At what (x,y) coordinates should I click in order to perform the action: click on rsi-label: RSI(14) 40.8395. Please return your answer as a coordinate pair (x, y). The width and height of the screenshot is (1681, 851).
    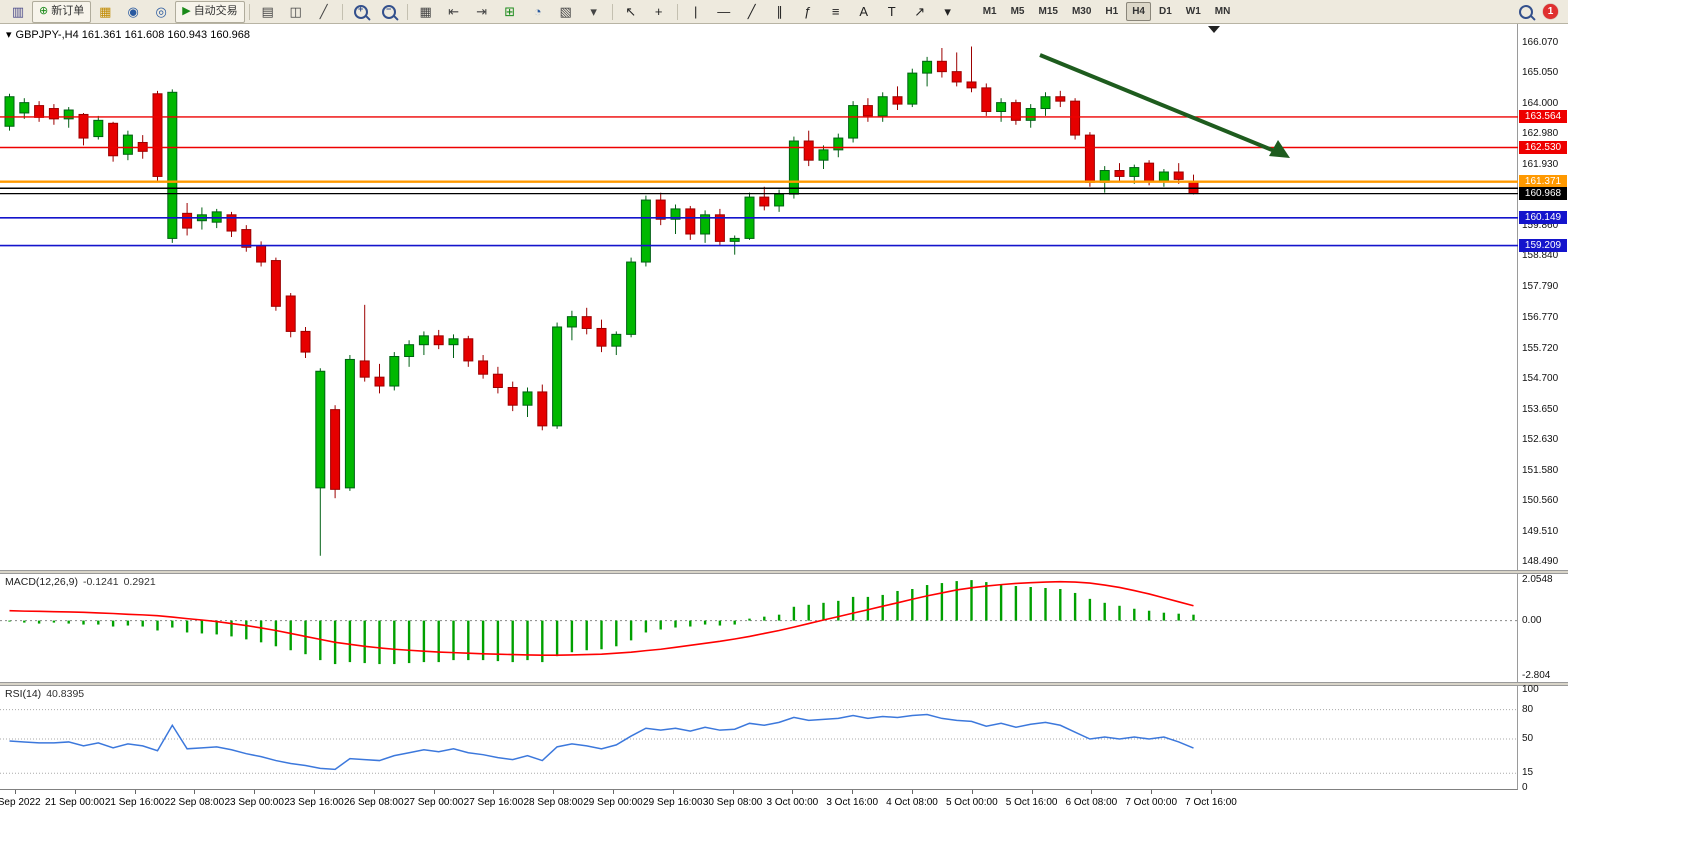
    Looking at the image, I should click on (45, 694).